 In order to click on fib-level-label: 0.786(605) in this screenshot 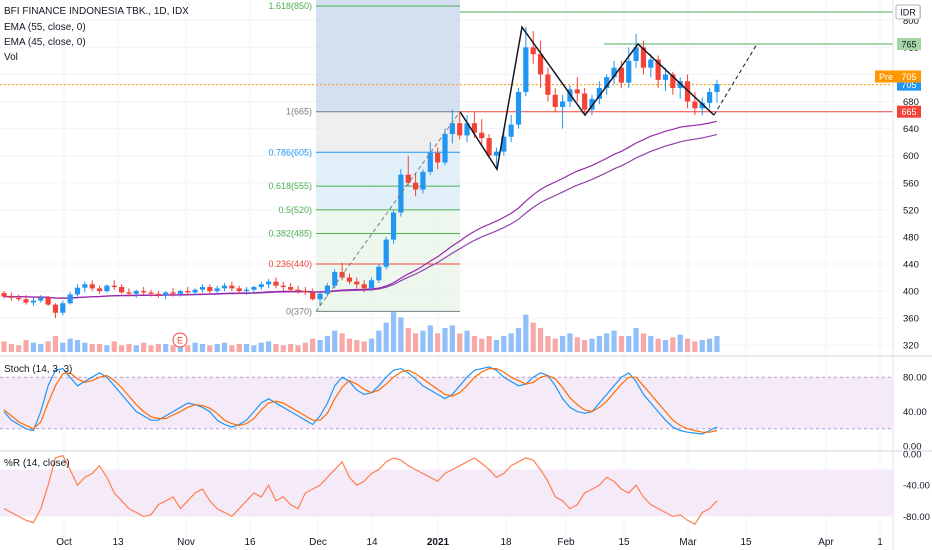, I will do `click(290, 152)`.